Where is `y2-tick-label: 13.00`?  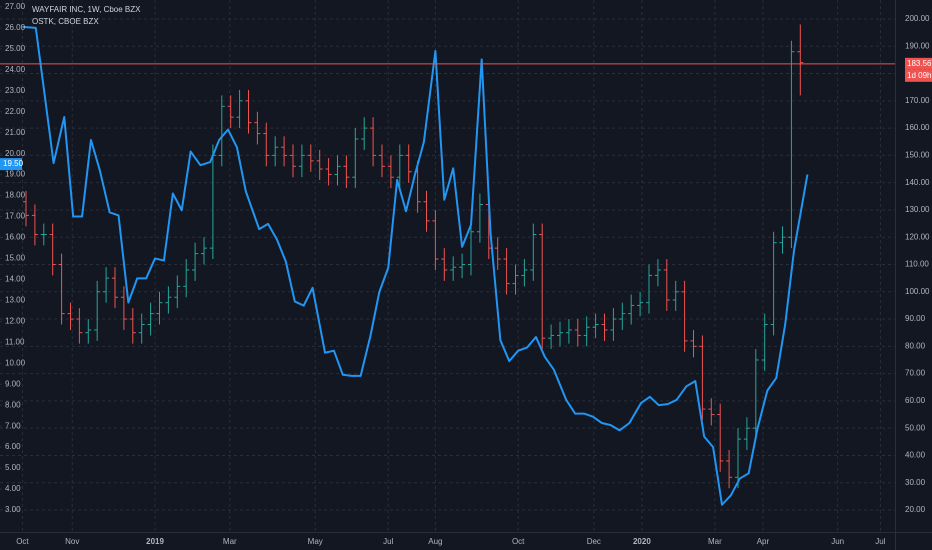
y2-tick-label: 13.00 is located at coordinates (15, 299).